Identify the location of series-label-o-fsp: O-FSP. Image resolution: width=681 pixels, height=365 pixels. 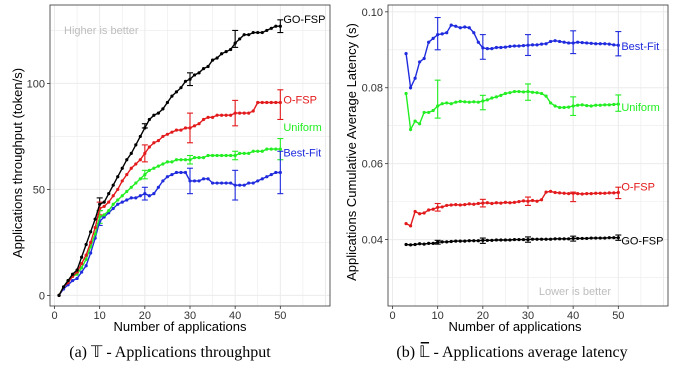
(638, 188).